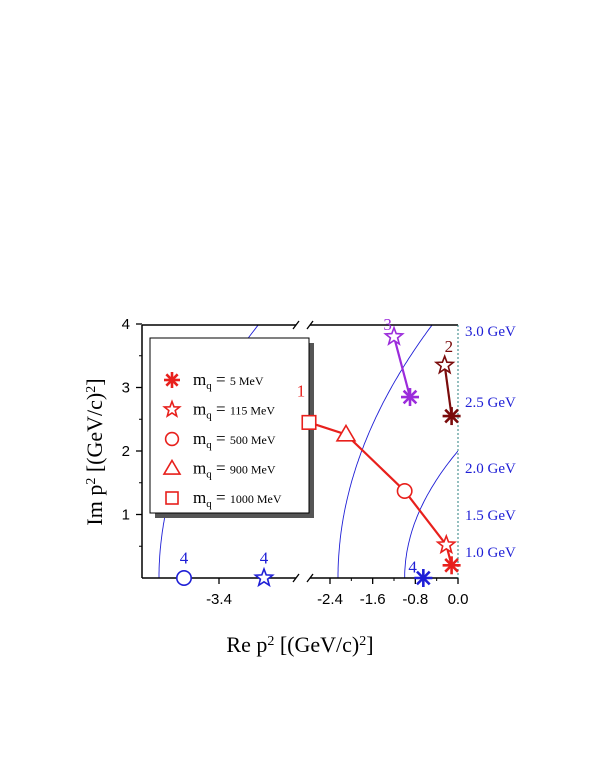 The image size is (595, 770). I want to click on legend-box, so click(229, 425).